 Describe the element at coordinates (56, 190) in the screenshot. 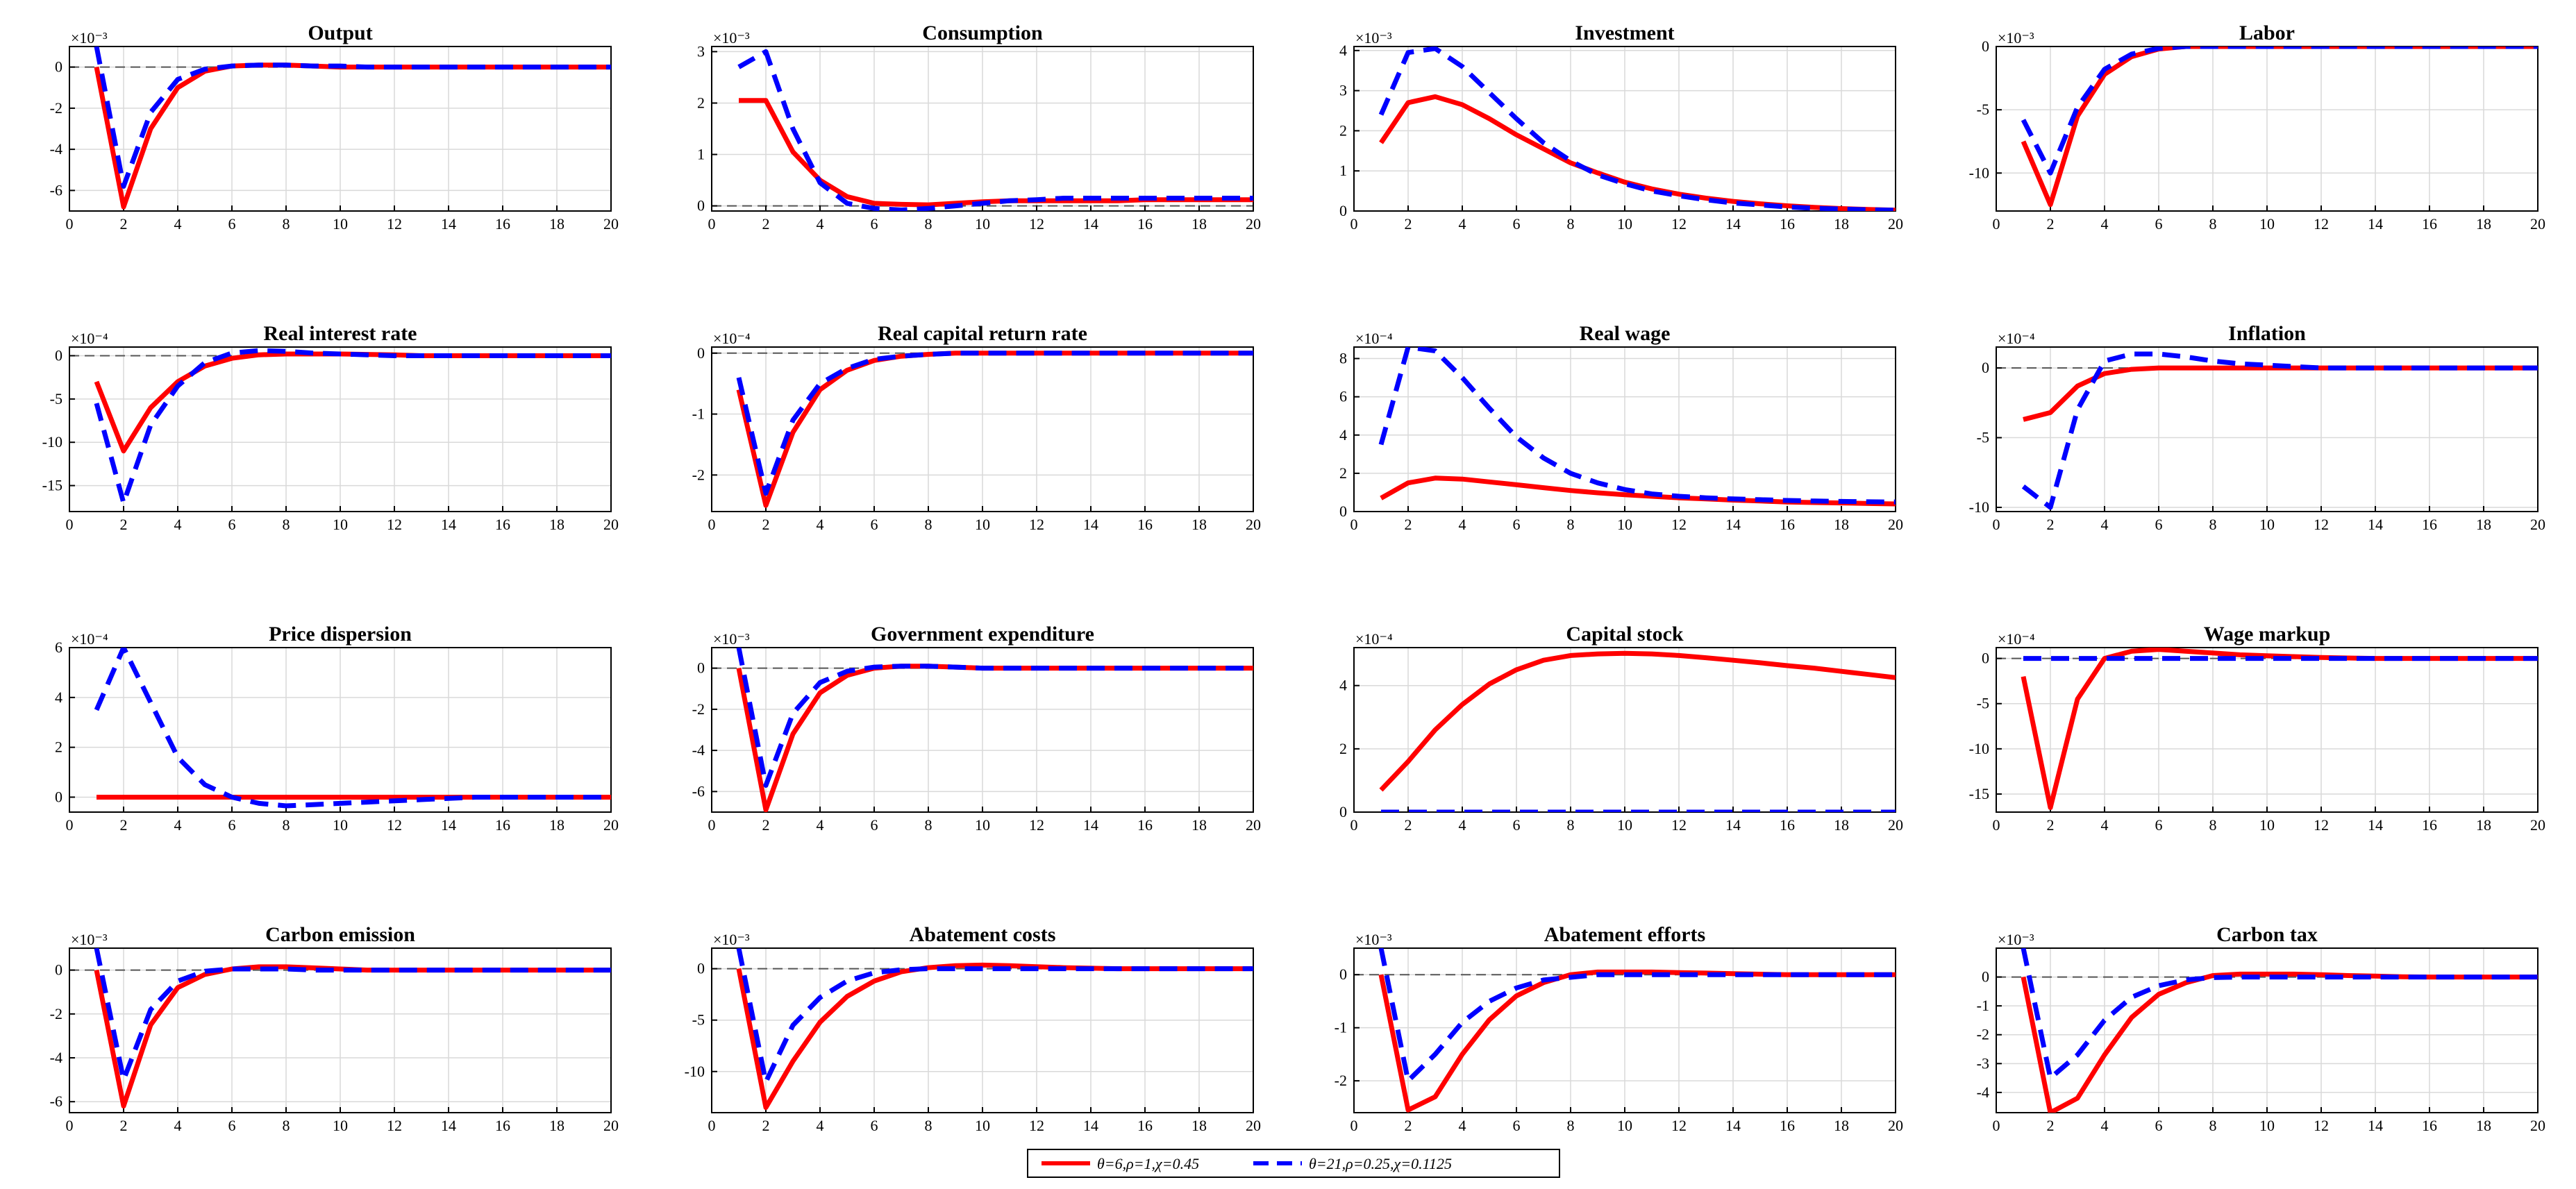

I see `y-tick-label: -6` at that location.